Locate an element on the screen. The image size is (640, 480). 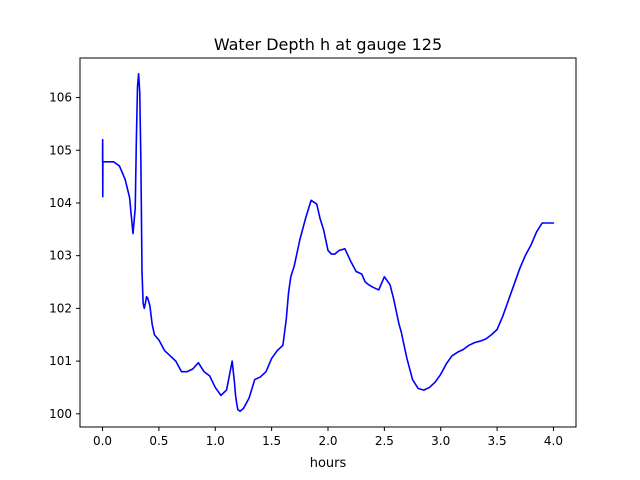
x-tick-label: 1.0 is located at coordinates (215, 441).